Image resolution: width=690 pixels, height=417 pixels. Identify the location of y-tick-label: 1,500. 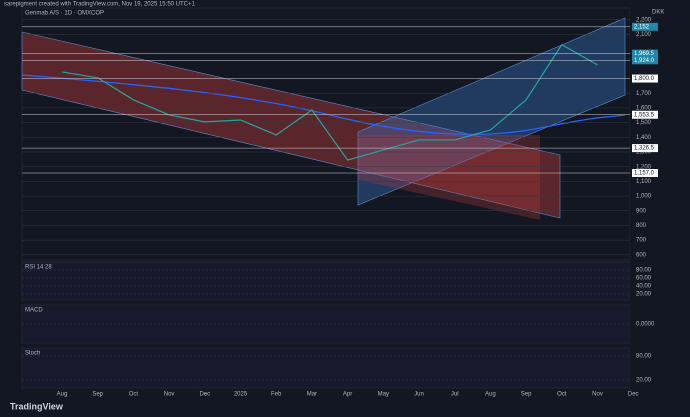
(644, 123).